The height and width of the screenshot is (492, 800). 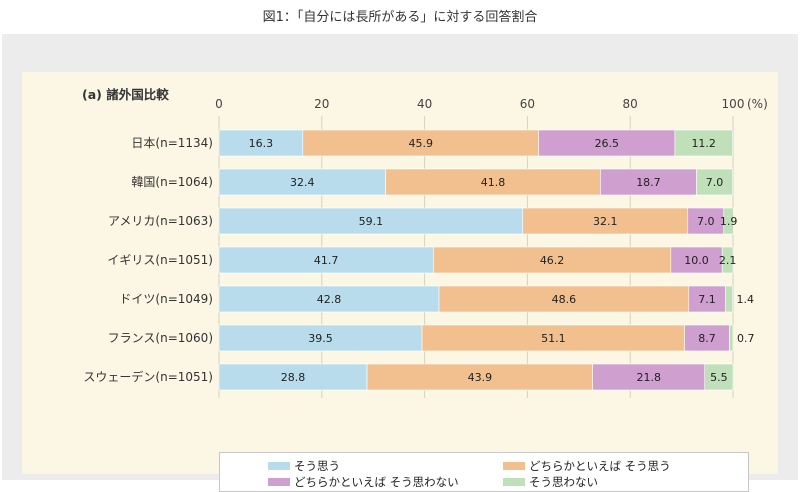 I want to click on chart-subtitle: (a) 諸外国比較, so click(x=125, y=94).